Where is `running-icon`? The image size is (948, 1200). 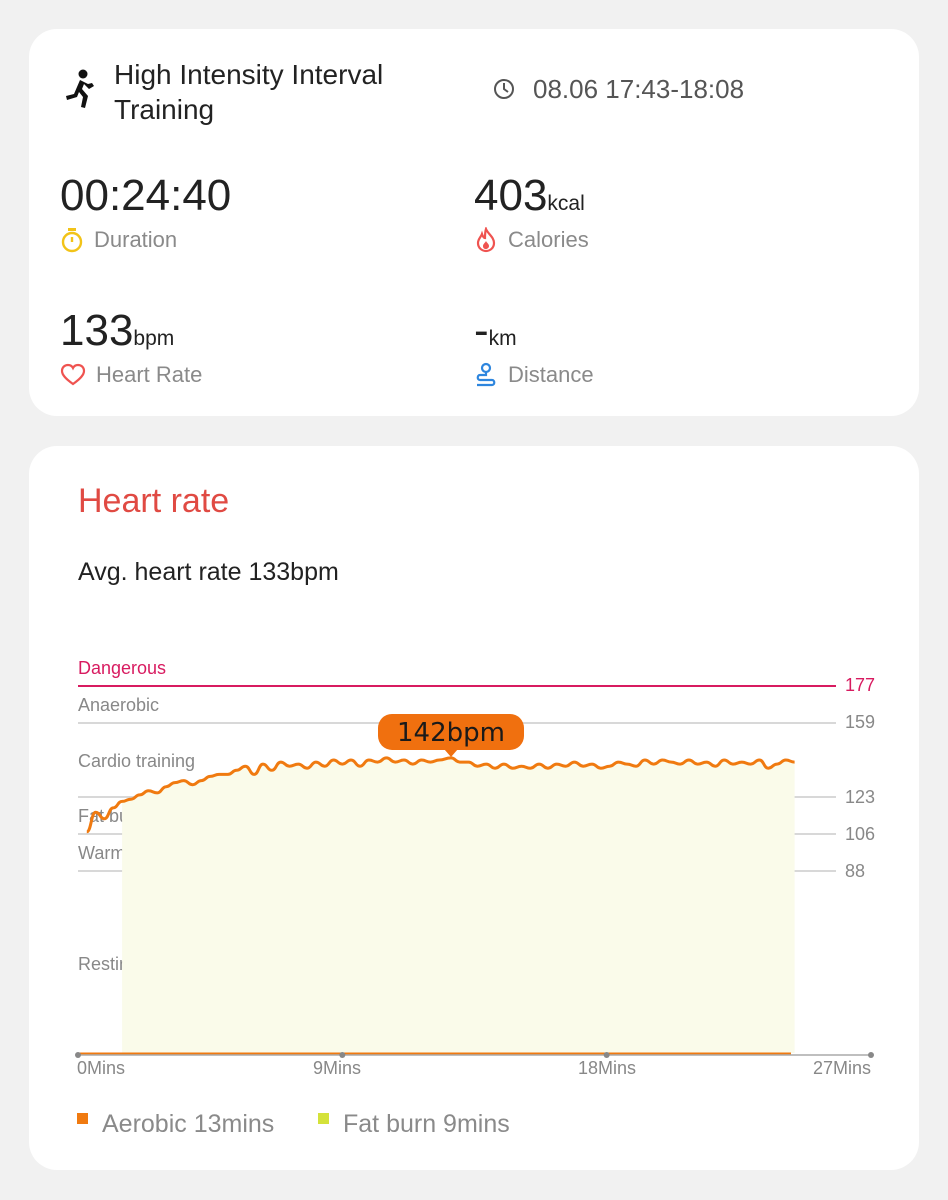 running-icon is located at coordinates (80, 88).